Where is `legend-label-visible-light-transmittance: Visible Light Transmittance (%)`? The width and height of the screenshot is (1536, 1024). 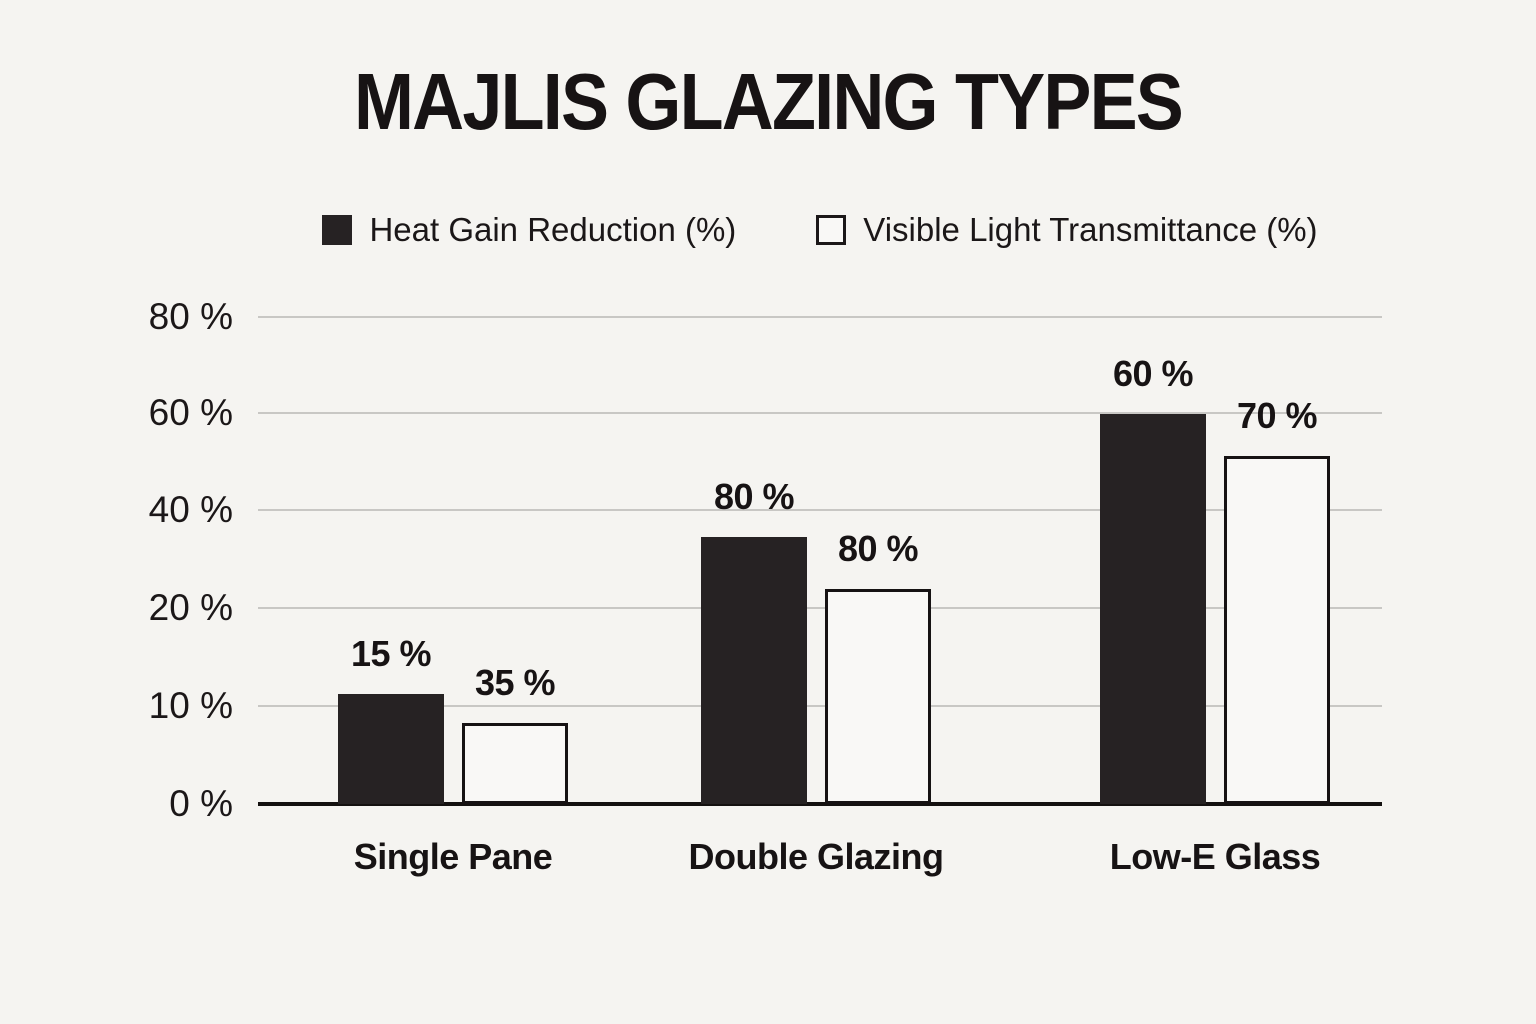 legend-label-visible-light-transmittance: Visible Light Transmittance (%) is located at coordinates (1090, 229).